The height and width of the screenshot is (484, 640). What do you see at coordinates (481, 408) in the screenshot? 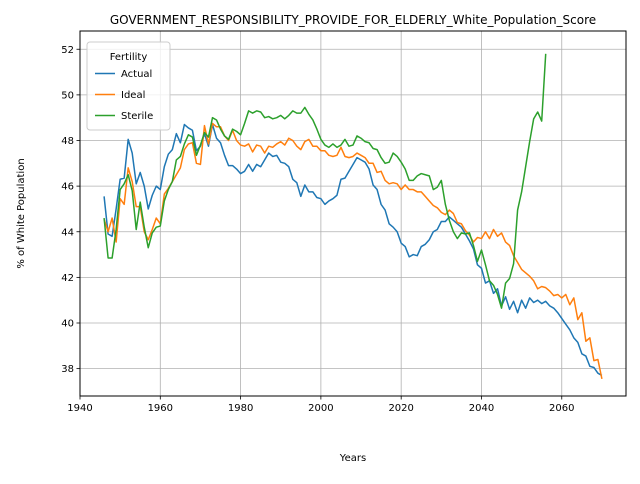
I see `x-tick-label: 2040` at bounding box center [481, 408].